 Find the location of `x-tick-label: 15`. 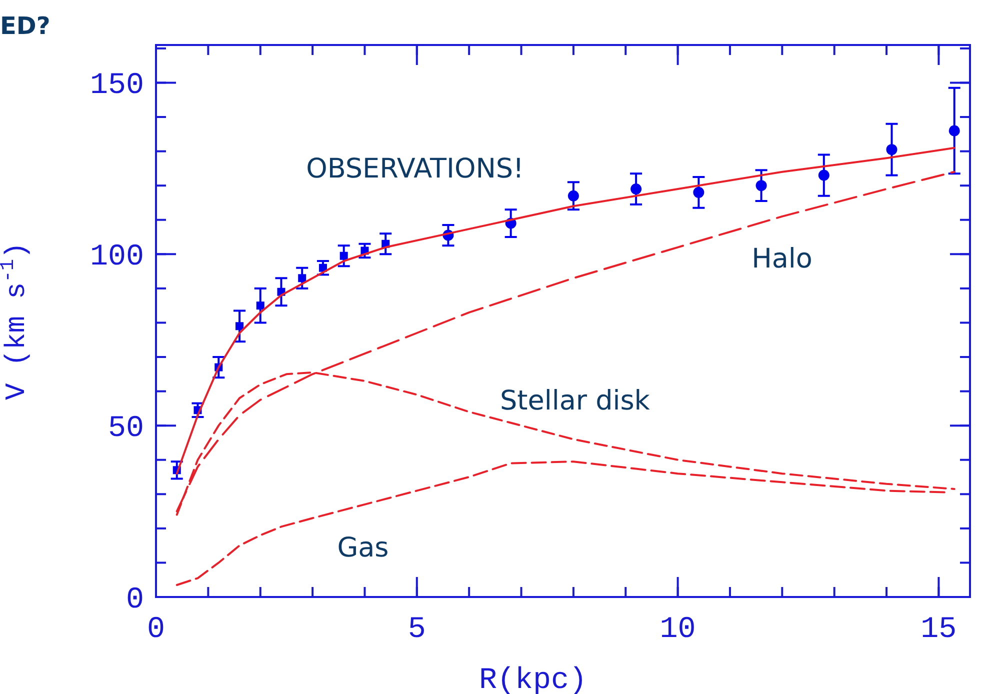

x-tick-label: 15 is located at coordinates (938, 630).